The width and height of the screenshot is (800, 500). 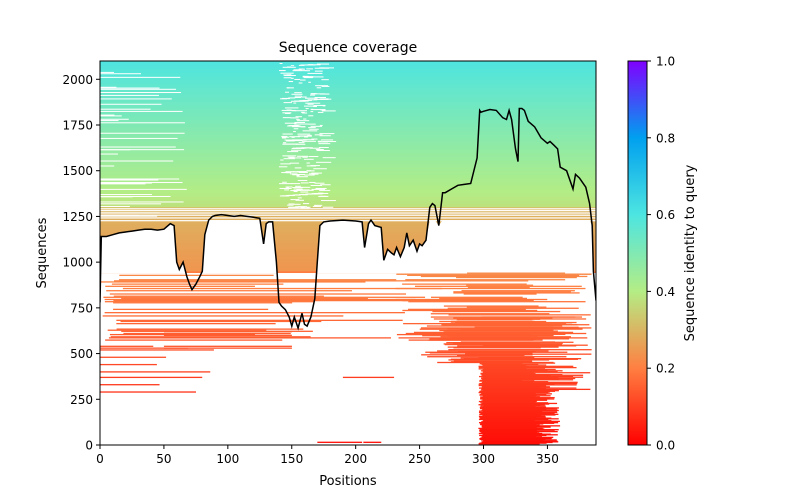 What do you see at coordinates (665, 138) in the screenshot?
I see `colorbar-tick-label: 0.8` at bounding box center [665, 138].